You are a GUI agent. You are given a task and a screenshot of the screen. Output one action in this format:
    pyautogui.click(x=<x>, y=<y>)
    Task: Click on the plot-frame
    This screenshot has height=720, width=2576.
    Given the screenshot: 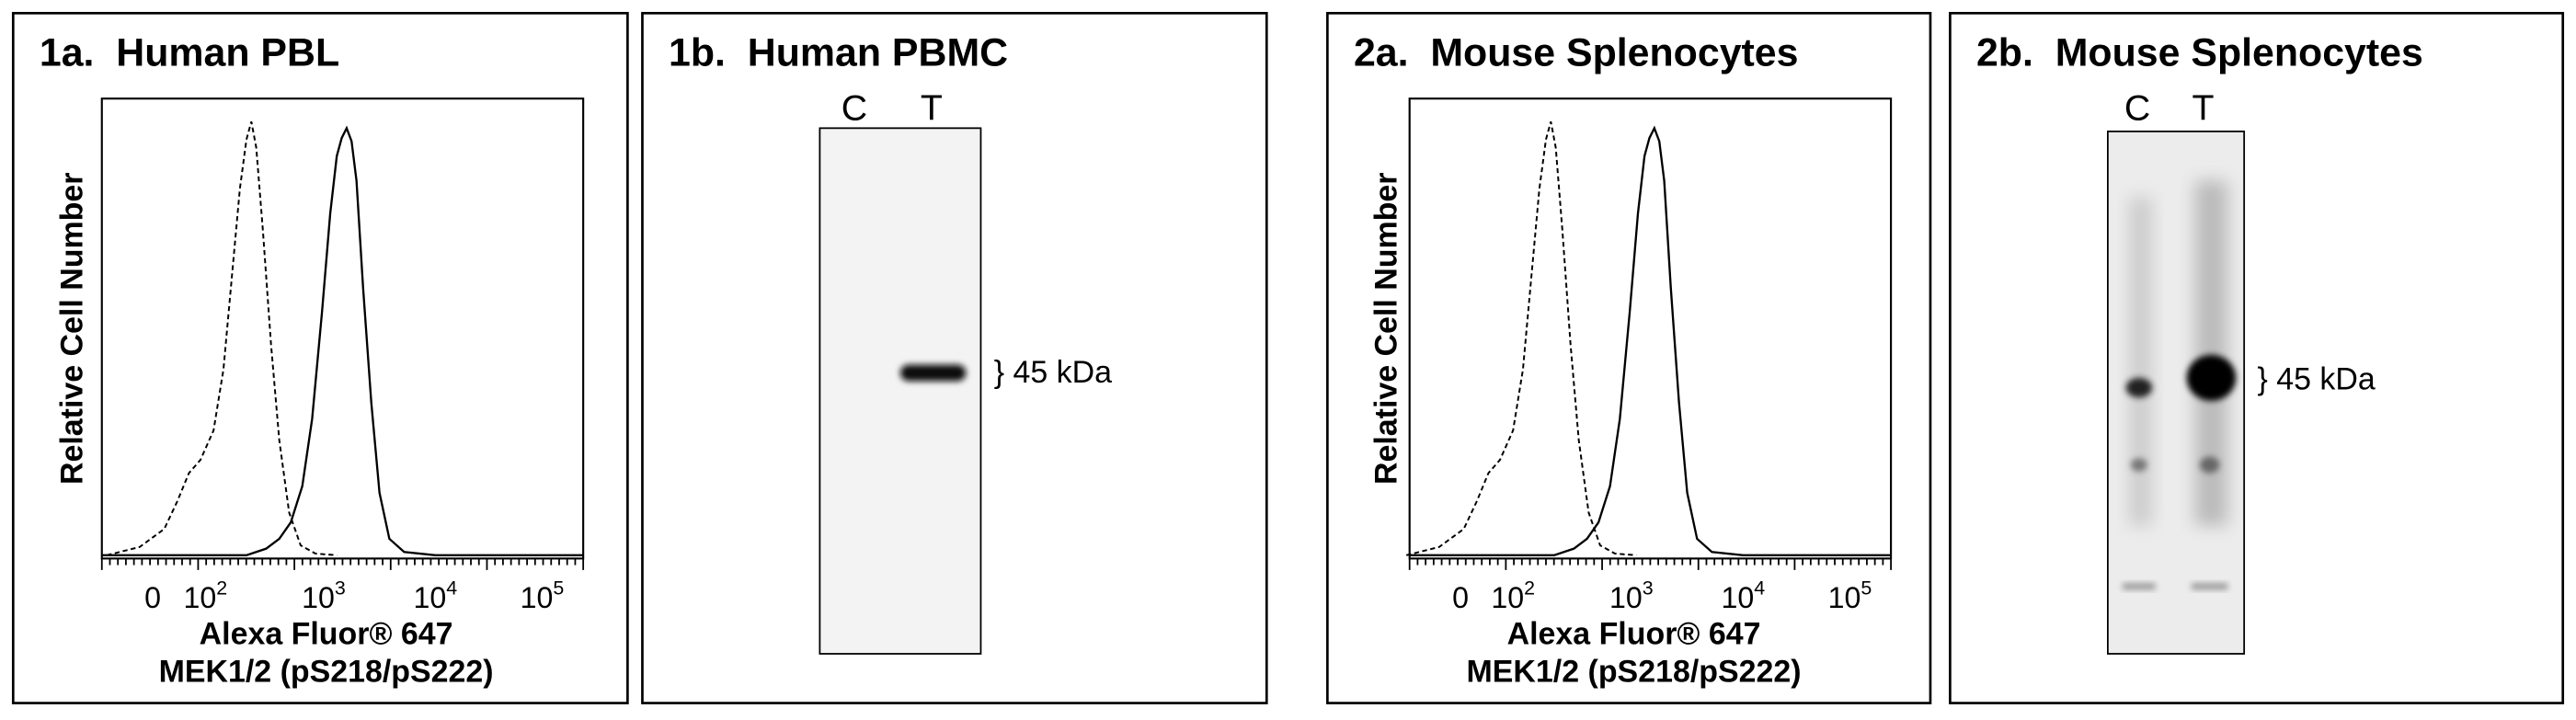 What is the action you would take?
    pyautogui.click(x=342, y=328)
    